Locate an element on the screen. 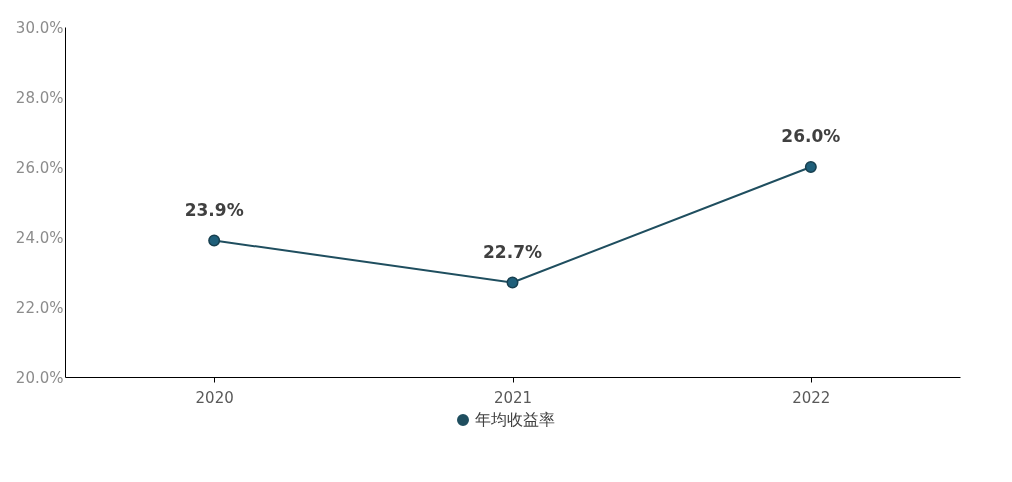  x-tick-label: 2022 is located at coordinates (811, 397).